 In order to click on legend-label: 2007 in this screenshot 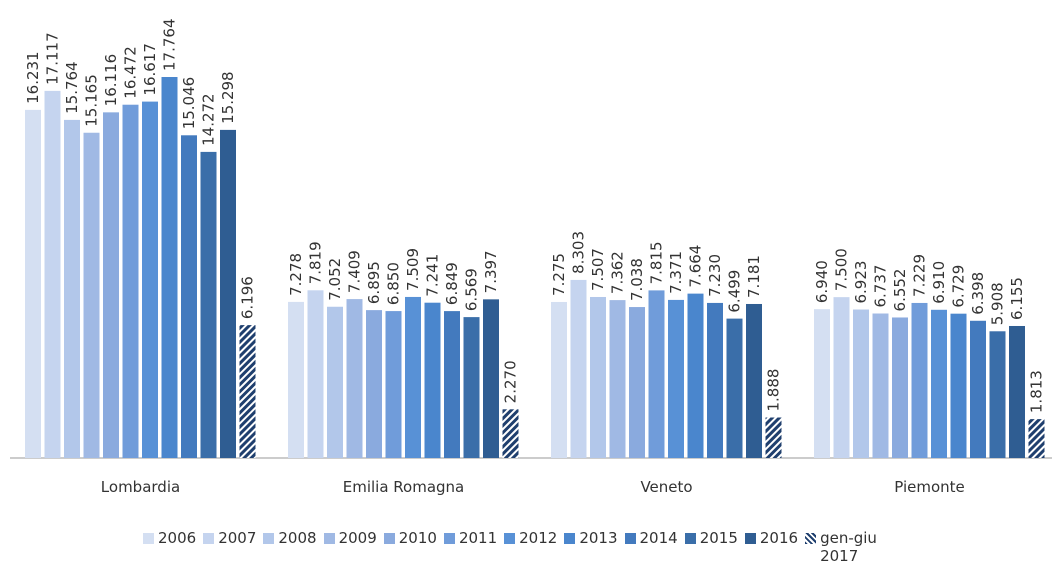, I will do `click(237, 538)`.